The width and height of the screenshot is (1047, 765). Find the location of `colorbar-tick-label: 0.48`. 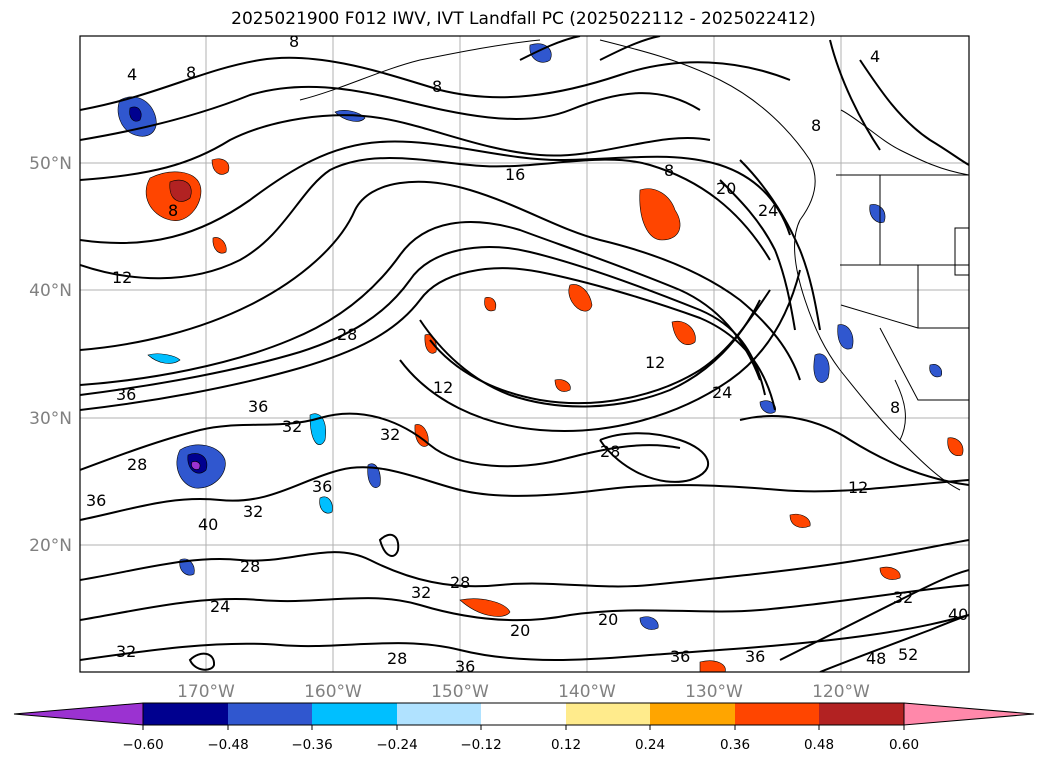

colorbar-tick-label: 0.48 is located at coordinates (819, 745).